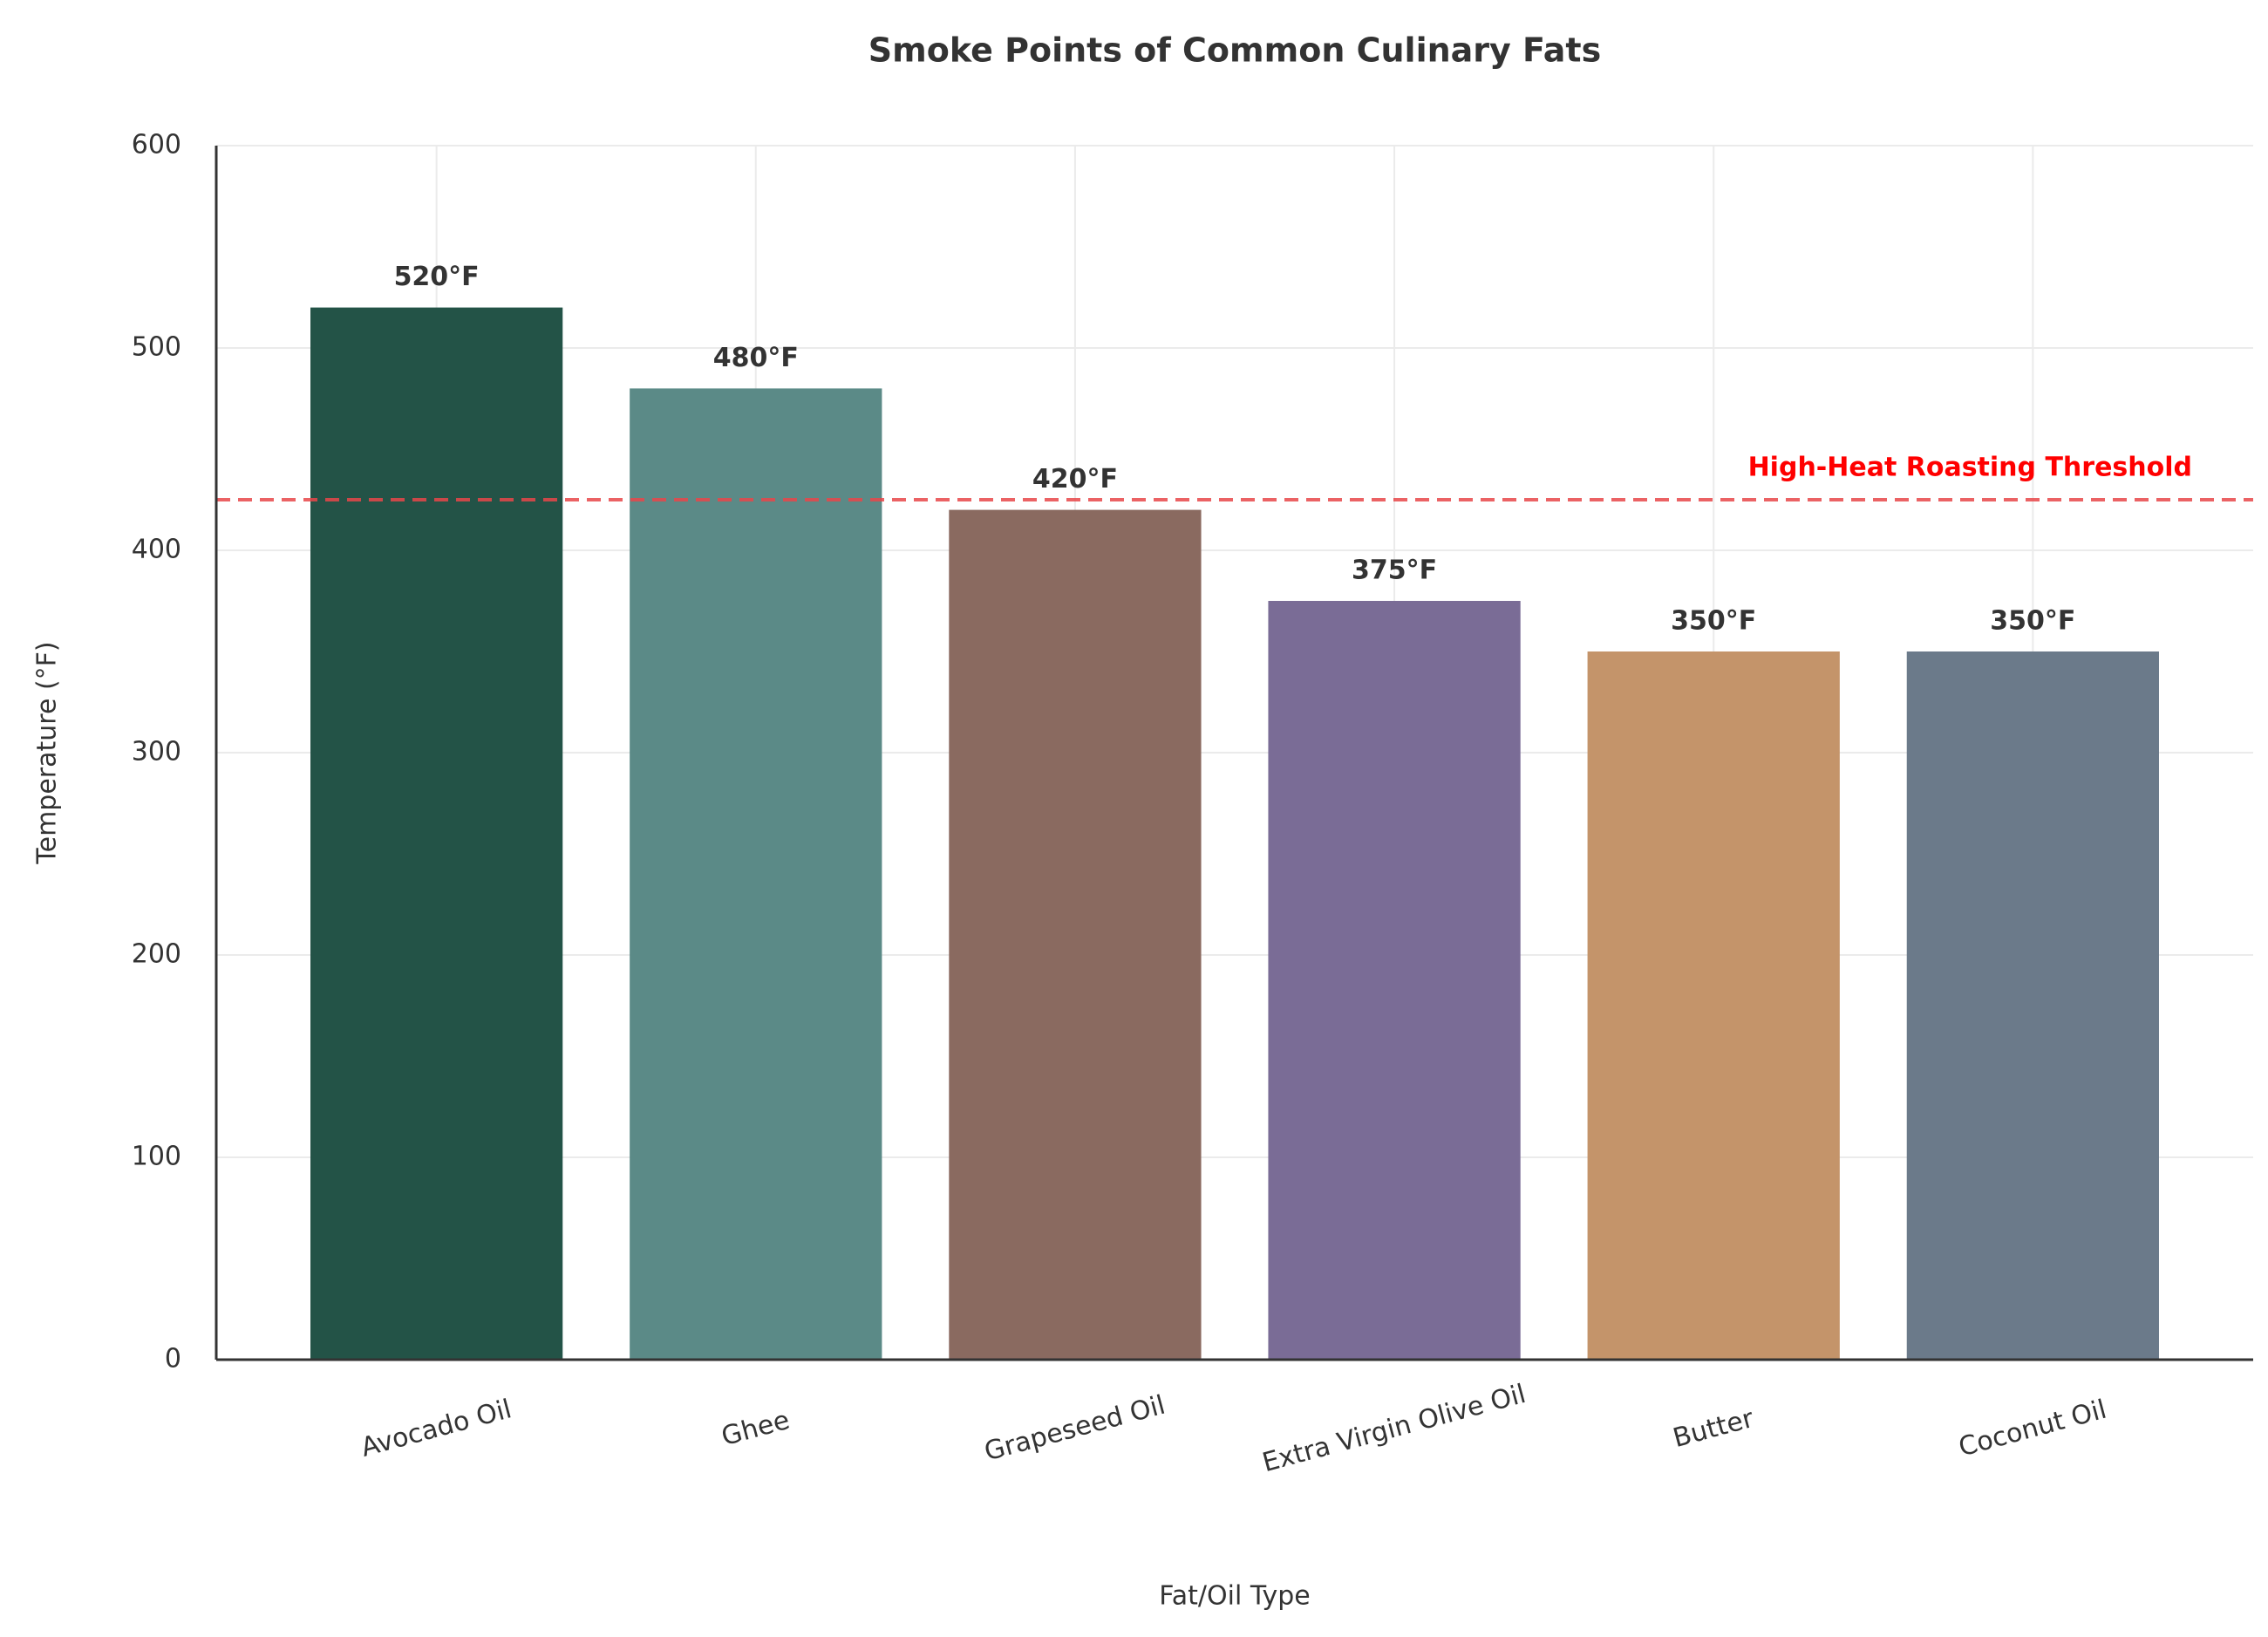  What do you see at coordinates (156, 550) in the screenshot?
I see `y-tick-label: 400` at bounding box center [156, 550].